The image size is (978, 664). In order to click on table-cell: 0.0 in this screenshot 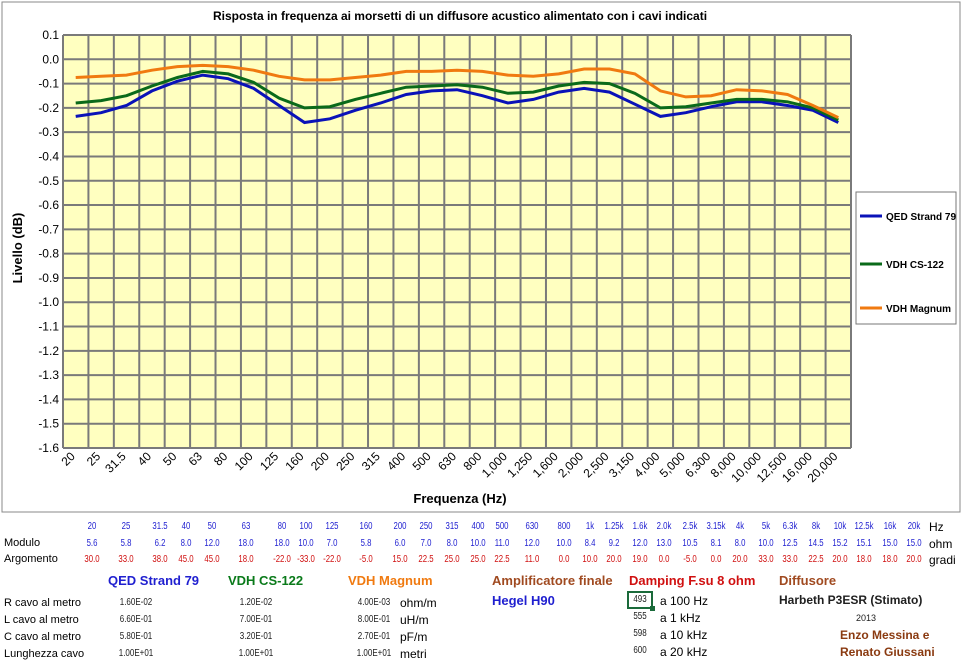, I will do `click(564, 559)`.